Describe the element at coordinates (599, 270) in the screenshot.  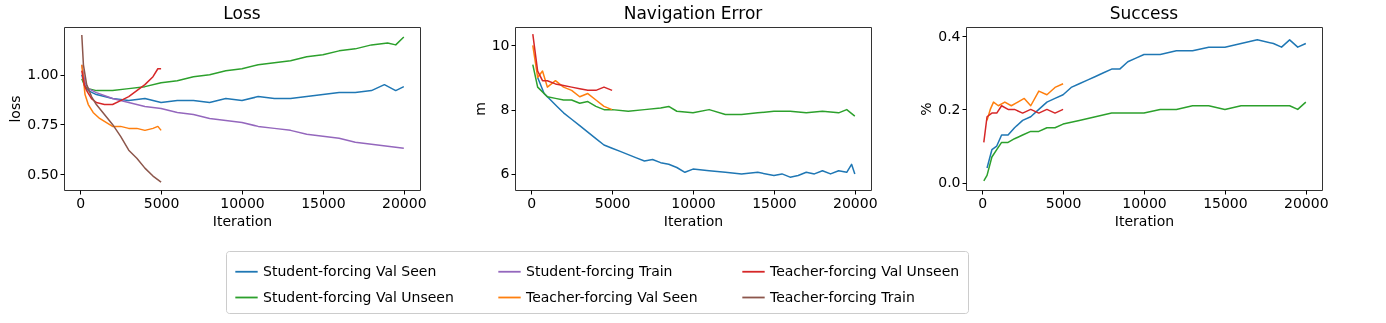
I see `legend-label: Student-forcing Train` at that location.